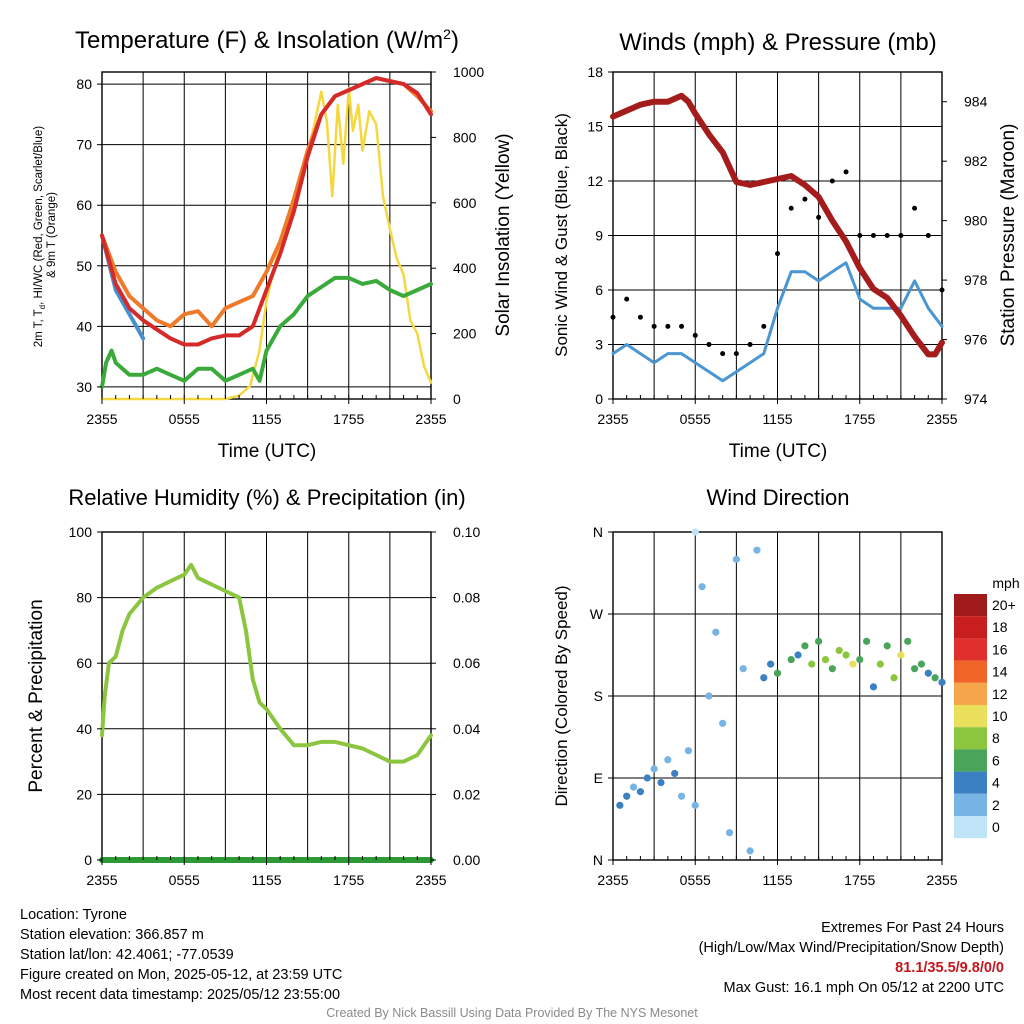 This screenshot has width=1024, height=1024. Describe the element at coordinates (976, 399) in the screenshot. I see `y-right-tick-label: 974` at that location.